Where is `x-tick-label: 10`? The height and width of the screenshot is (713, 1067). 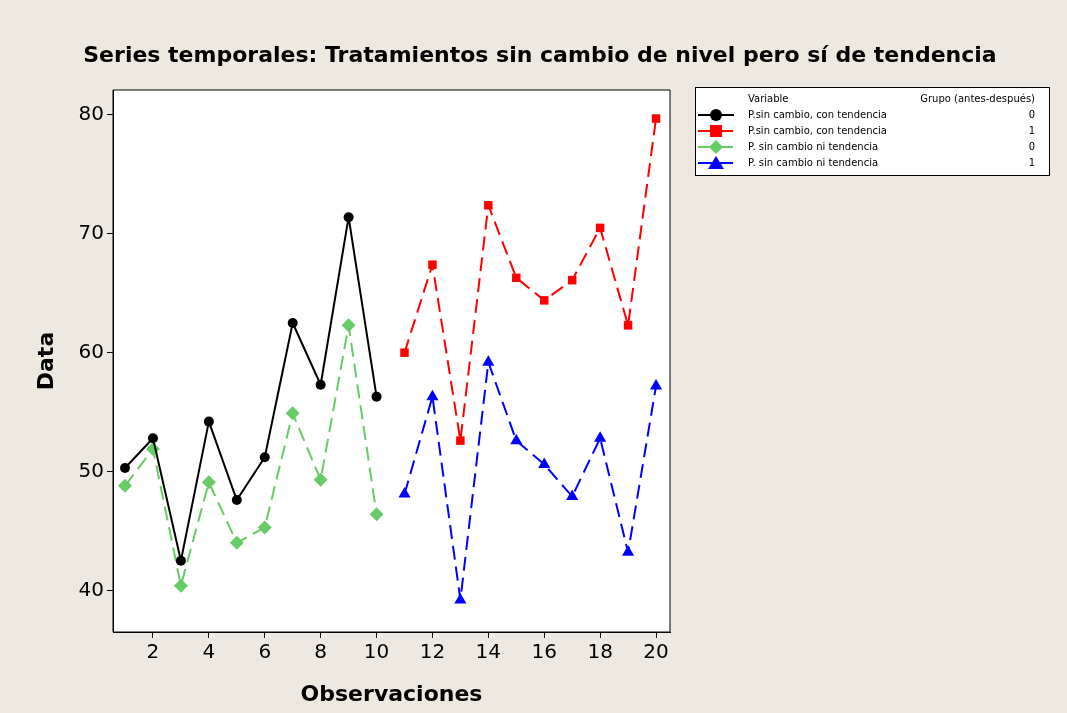
x-tick-label: 10 is located at coordinates (376, 651).